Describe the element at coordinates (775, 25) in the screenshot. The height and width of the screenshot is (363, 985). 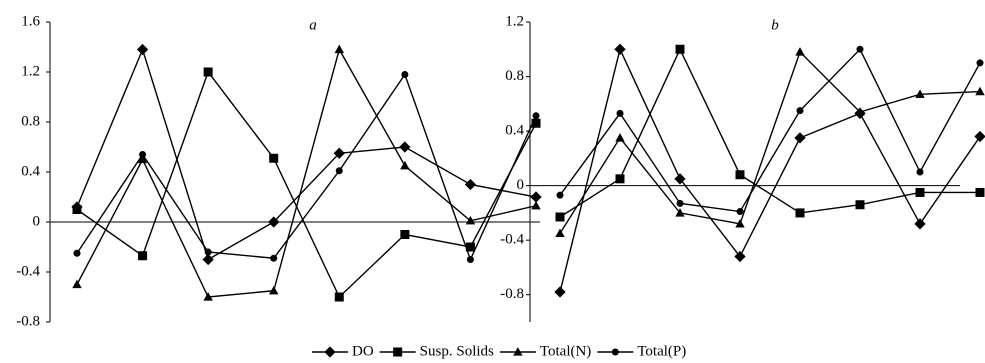
I see `chart-title: b` at that location.